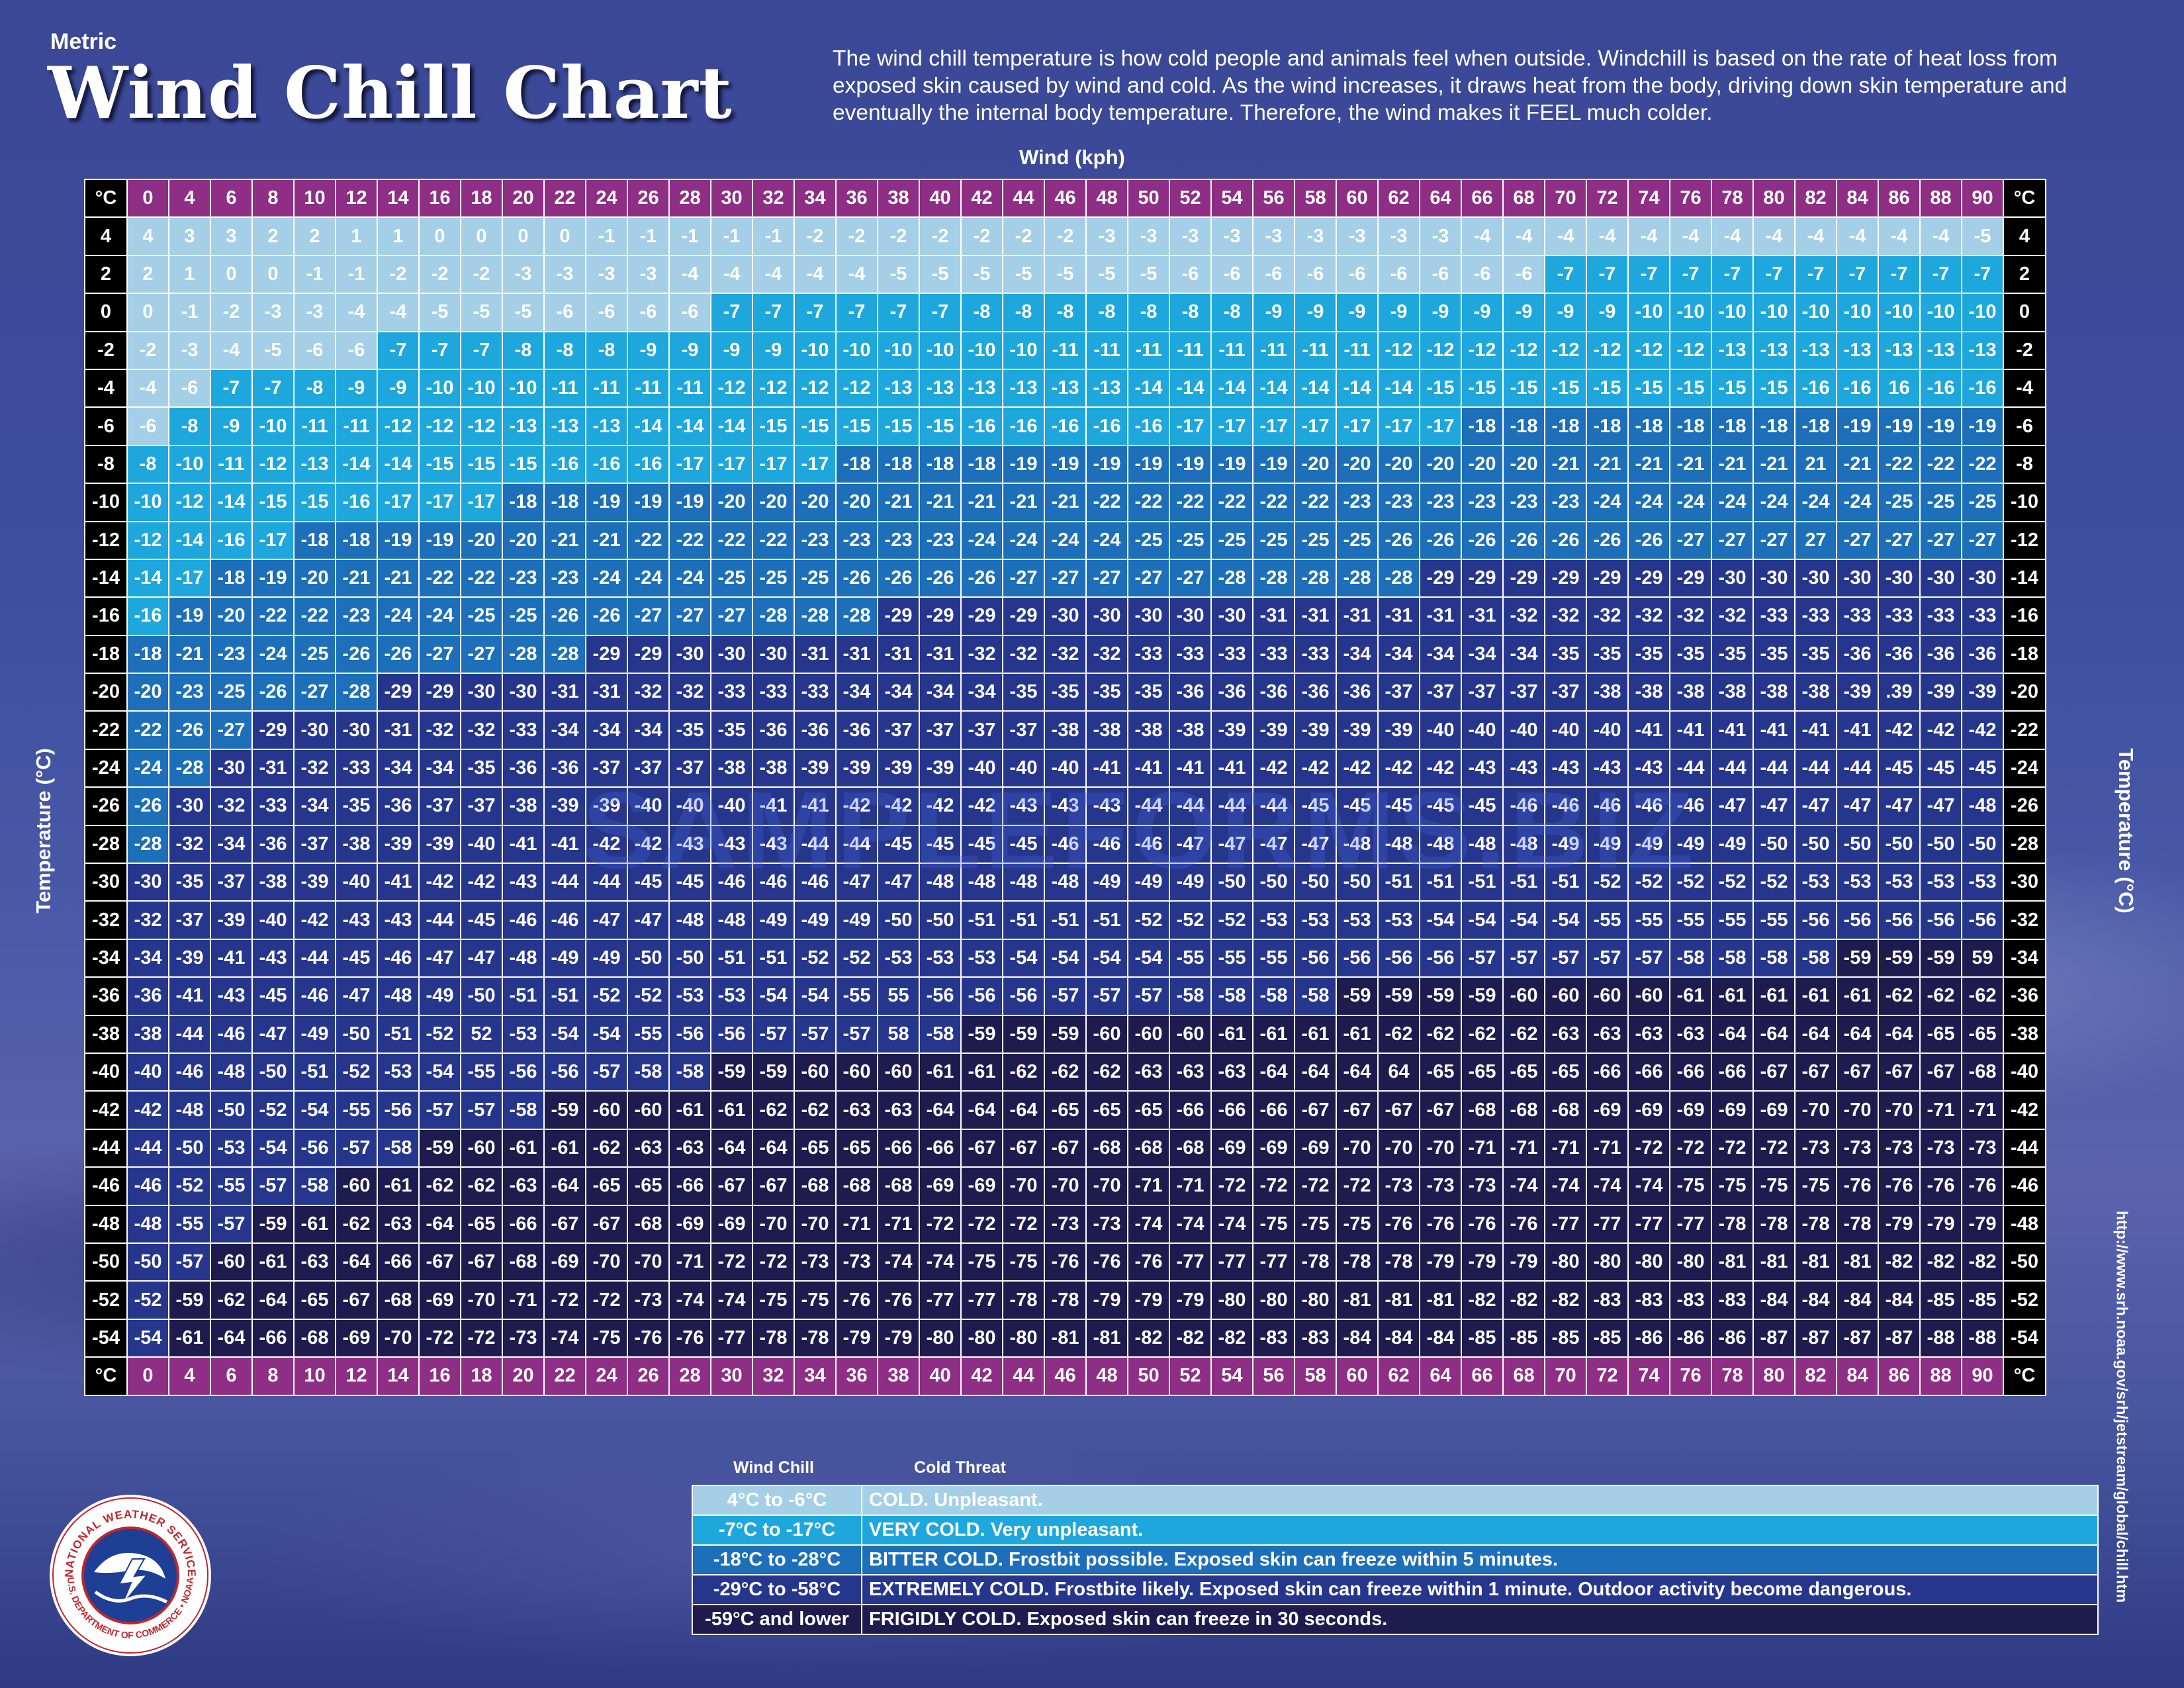  I want to click on wind-chill-cell: -69, so click(356, 1338).